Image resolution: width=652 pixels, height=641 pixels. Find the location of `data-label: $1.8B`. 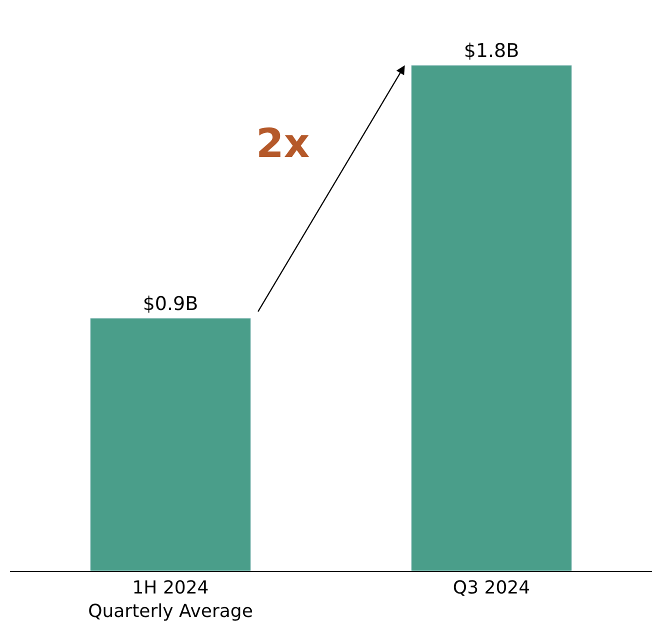

data-label: $1.8B is located at coordinates (492, 51).